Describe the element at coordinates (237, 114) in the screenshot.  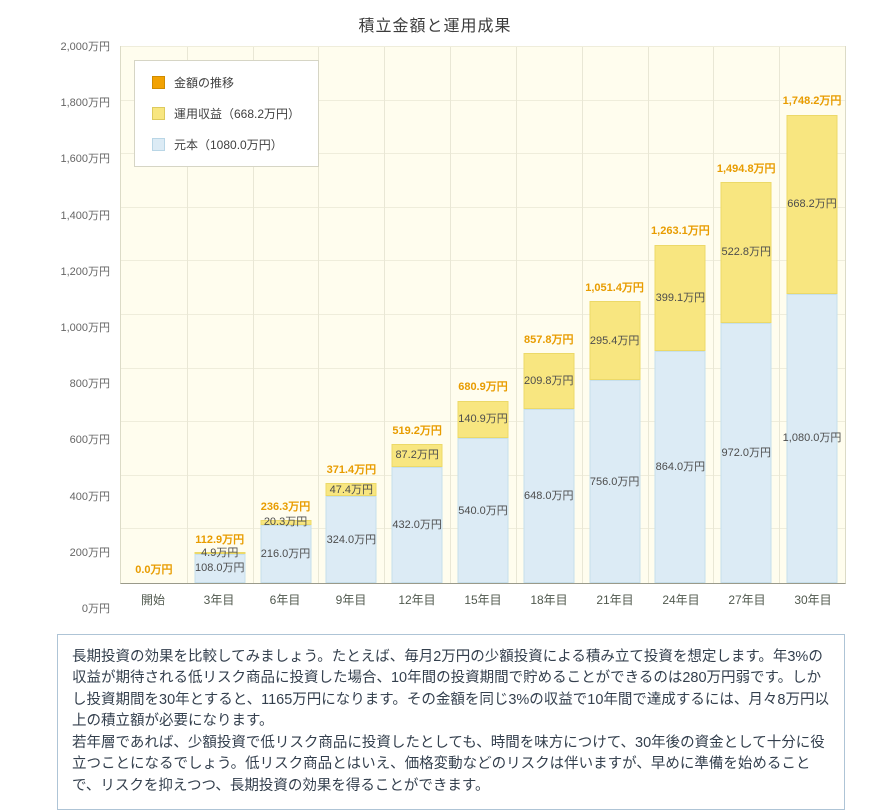
I see `legend-label: 運用収益（668.2万円）` at that location.